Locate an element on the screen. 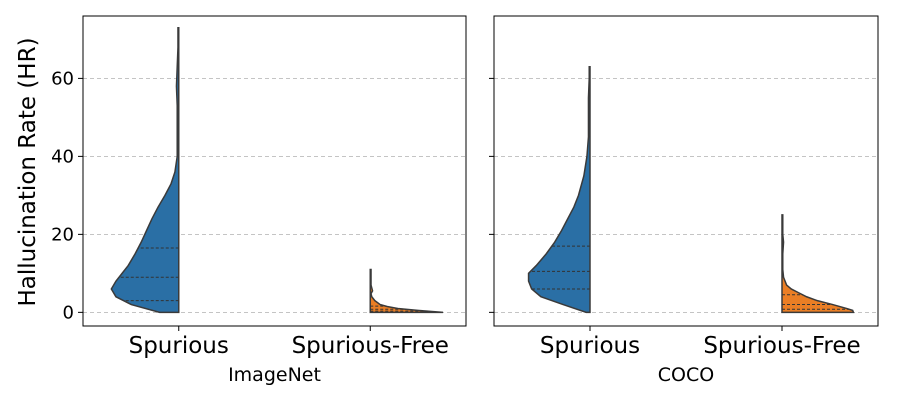 This screenshot has height=400, width=900. y-tick-label: 20 is located at coordinates (62, 234).